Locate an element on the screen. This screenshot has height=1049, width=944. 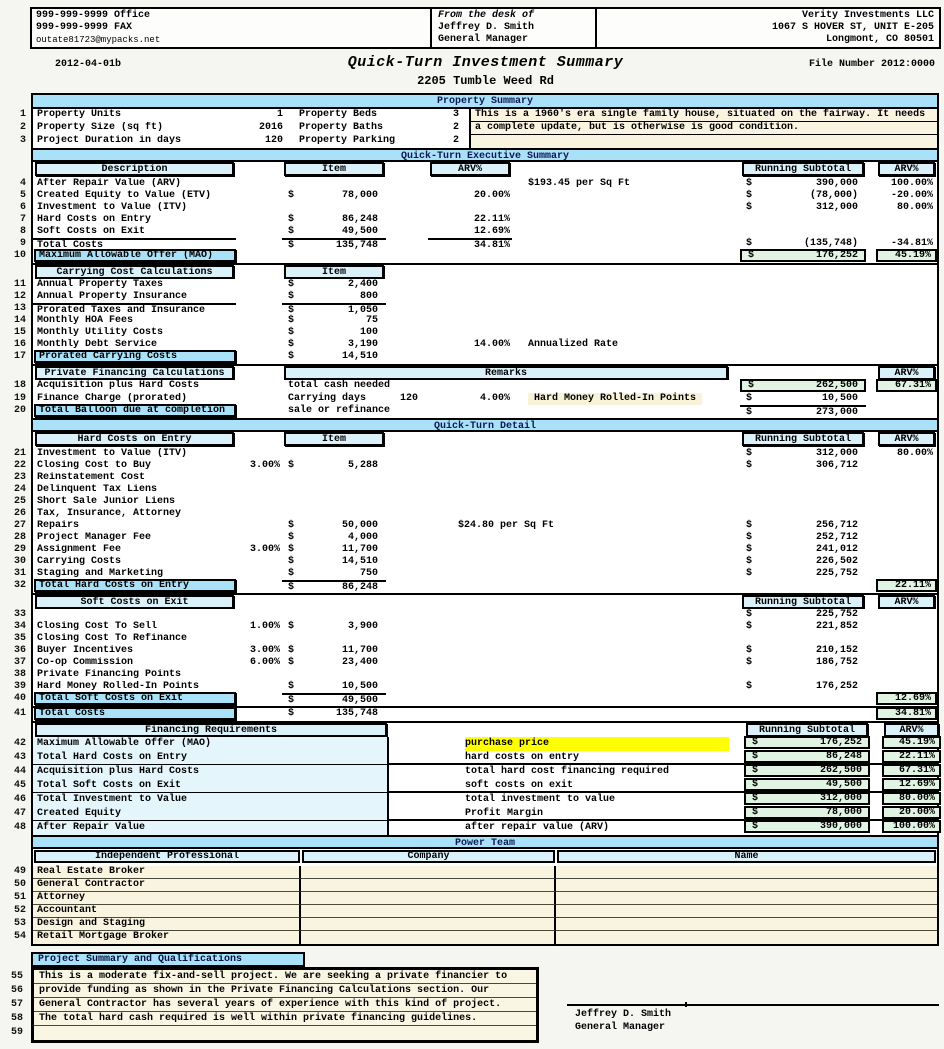
arv-percent: -34.81% is located at coordinates (911, 243).